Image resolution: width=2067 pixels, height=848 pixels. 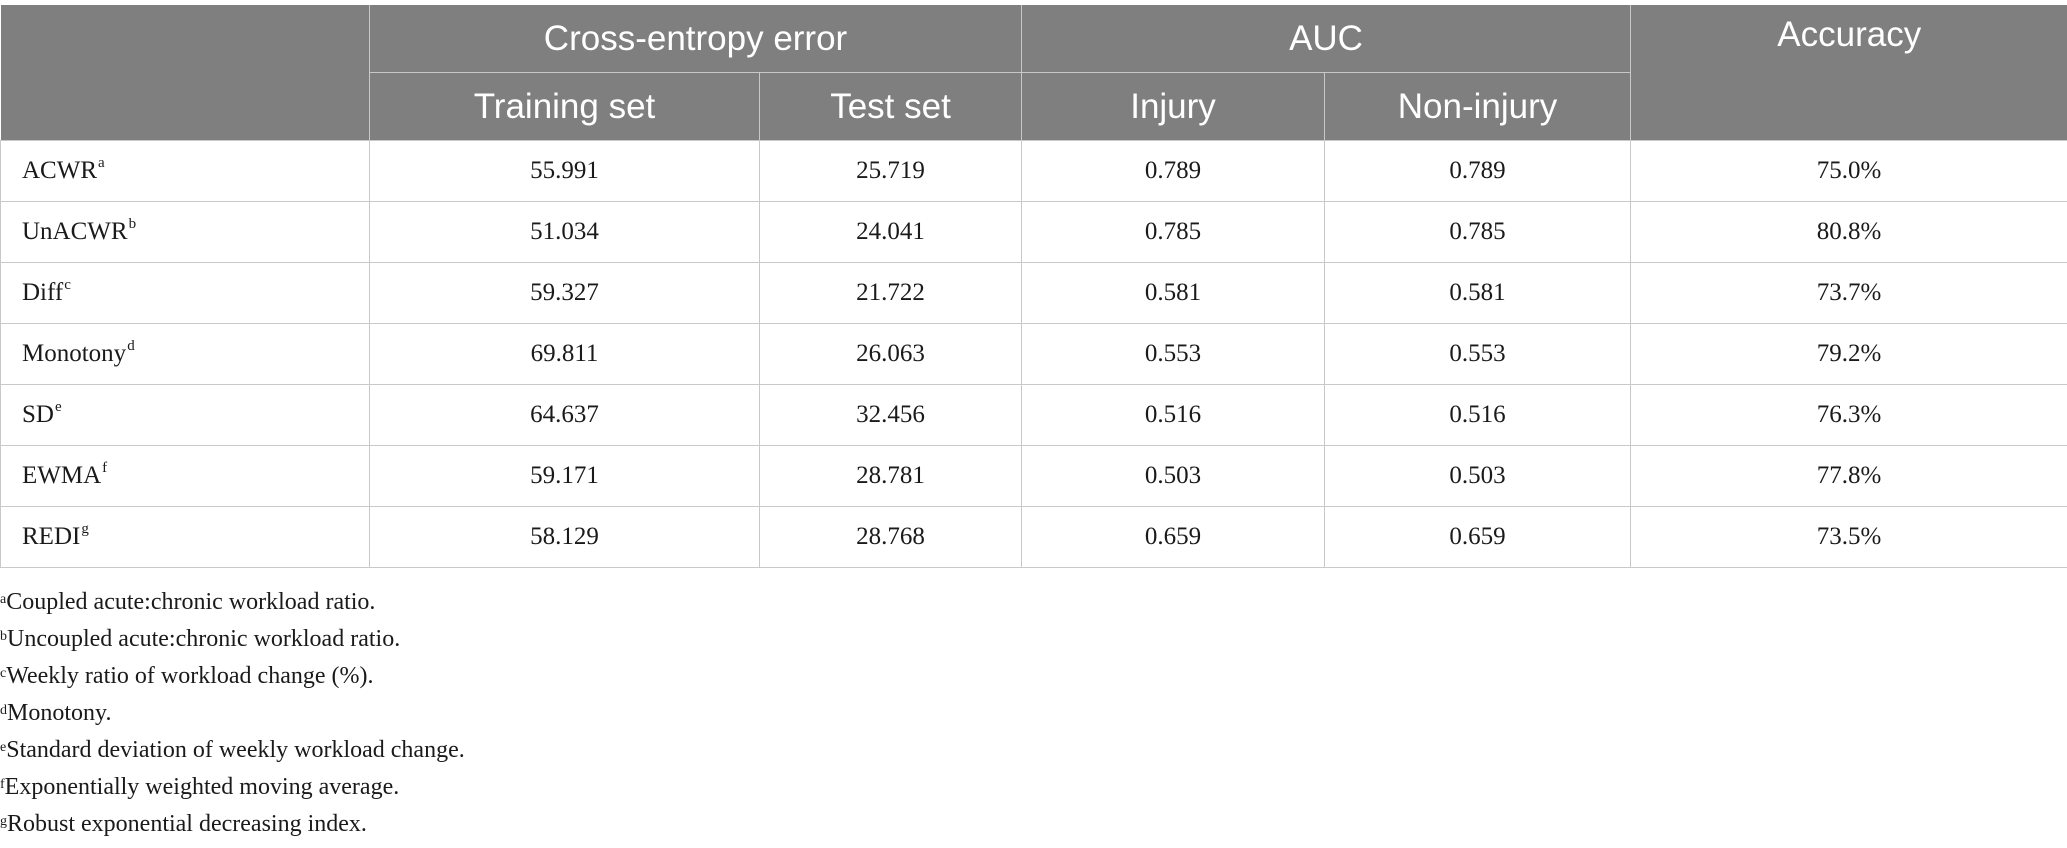 I want to click on header-accuracy: Accuracy, so click(x=1848, y=73).